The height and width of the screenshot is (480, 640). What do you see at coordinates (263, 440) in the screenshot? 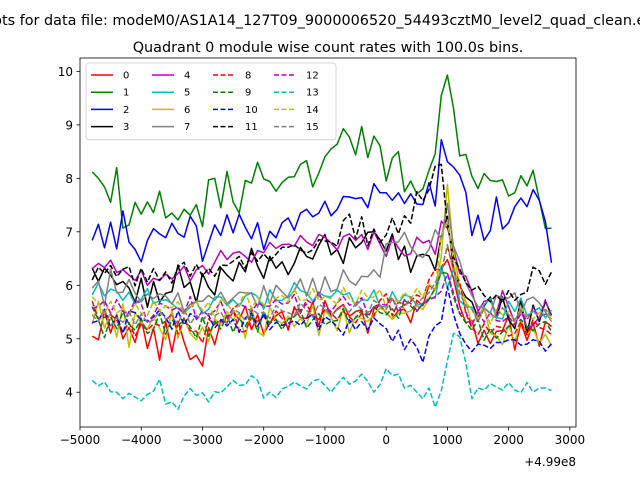
I see `x-tick-label: −2000` at bounding box center [263, 440].